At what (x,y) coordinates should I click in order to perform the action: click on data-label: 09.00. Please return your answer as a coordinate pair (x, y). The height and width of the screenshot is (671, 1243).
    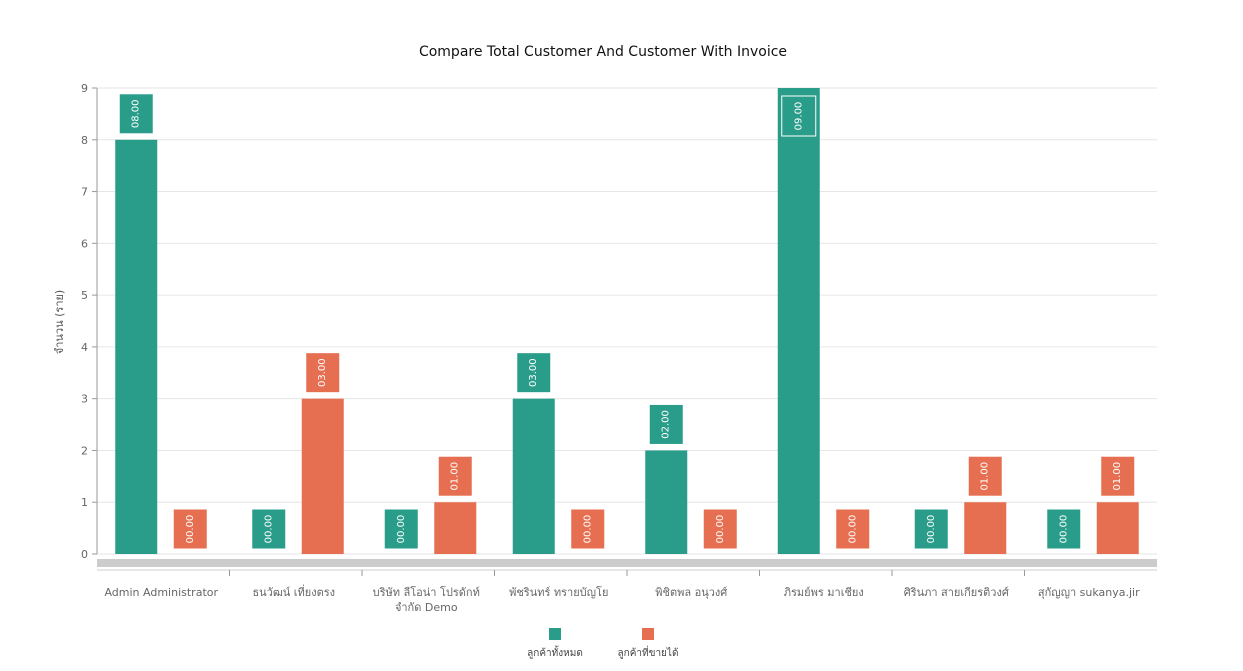
    Looking at the image, I should click on (798, 116).